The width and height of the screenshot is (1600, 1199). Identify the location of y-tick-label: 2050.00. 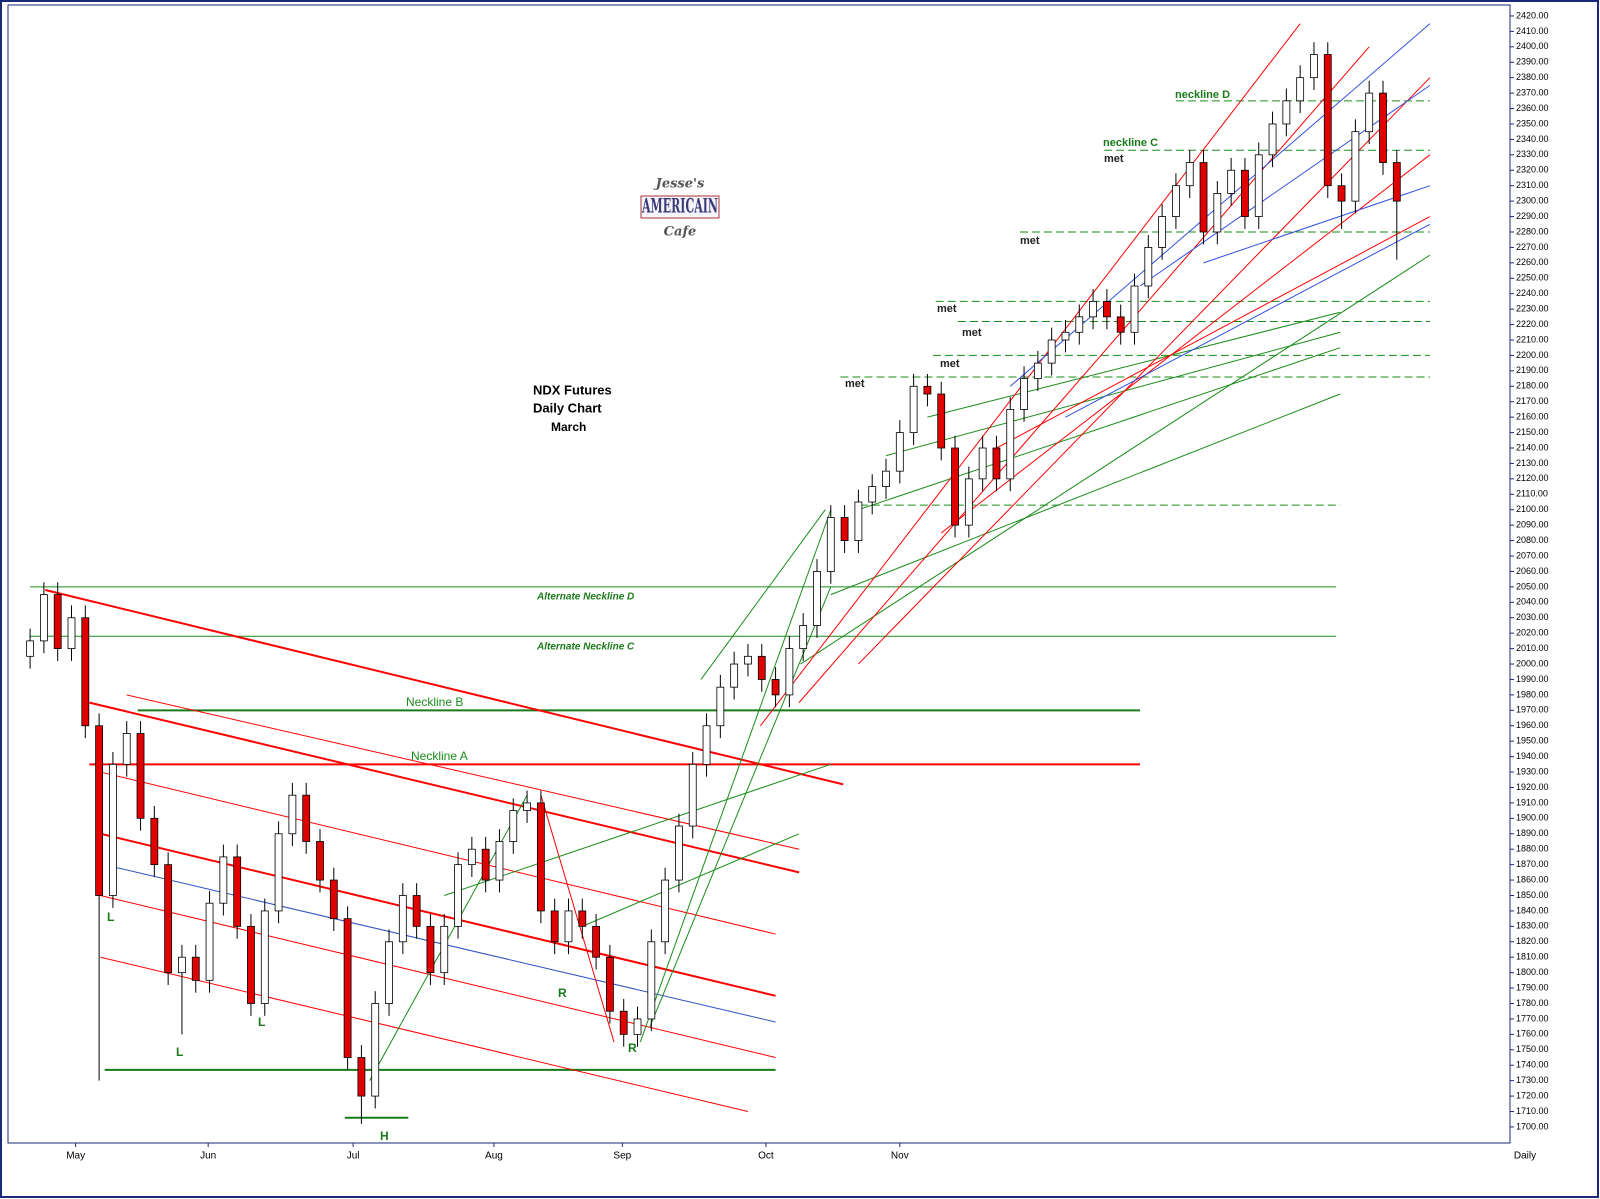
(1532, 586).